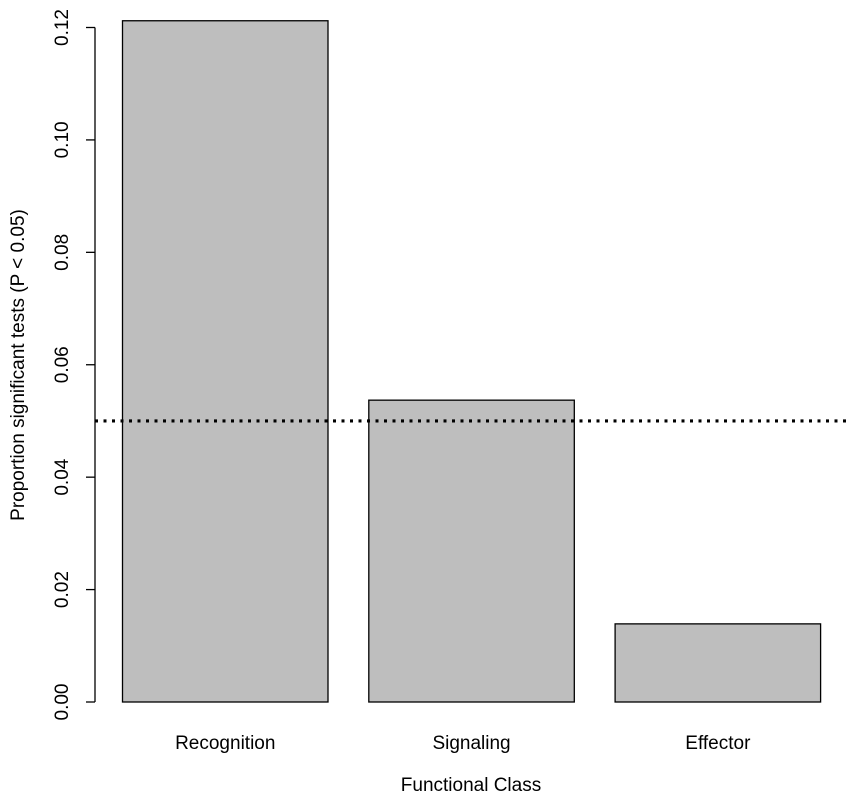 Image resolution: width=851 pixels, height=800 pixels. I want to click on y-tick-label: 0.08, so click(62, 252).